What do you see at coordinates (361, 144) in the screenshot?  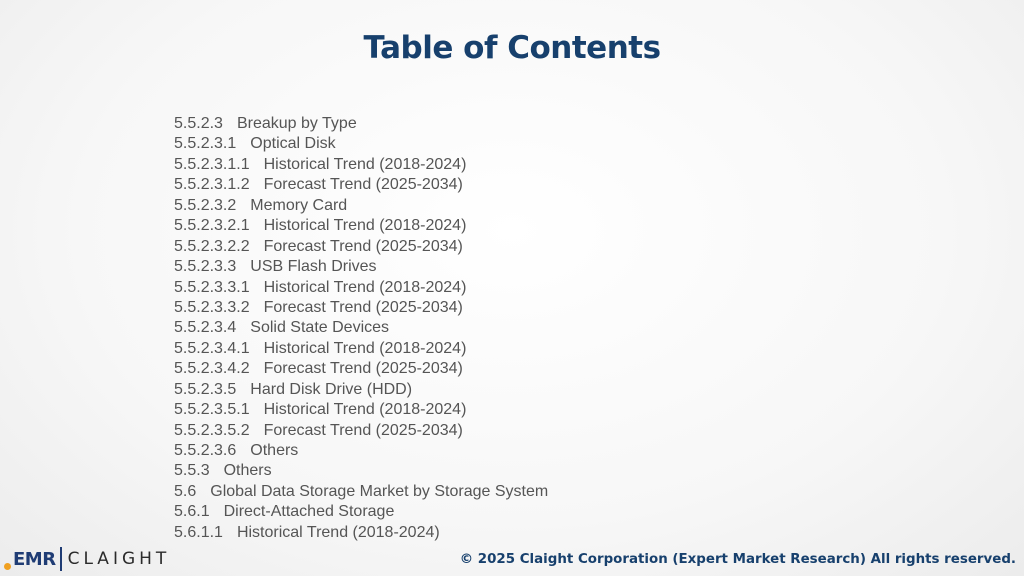 I see `toc-item: 5.5.2.3.1 Optical Disk` at bounding box center [361, 144].